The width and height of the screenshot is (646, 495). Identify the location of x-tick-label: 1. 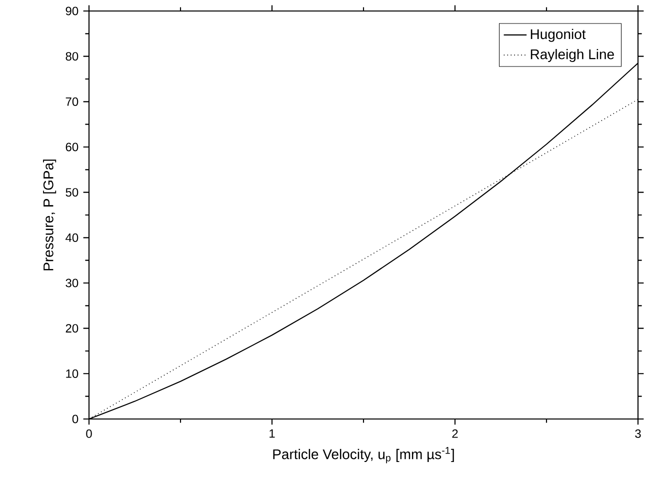
(272, 433).